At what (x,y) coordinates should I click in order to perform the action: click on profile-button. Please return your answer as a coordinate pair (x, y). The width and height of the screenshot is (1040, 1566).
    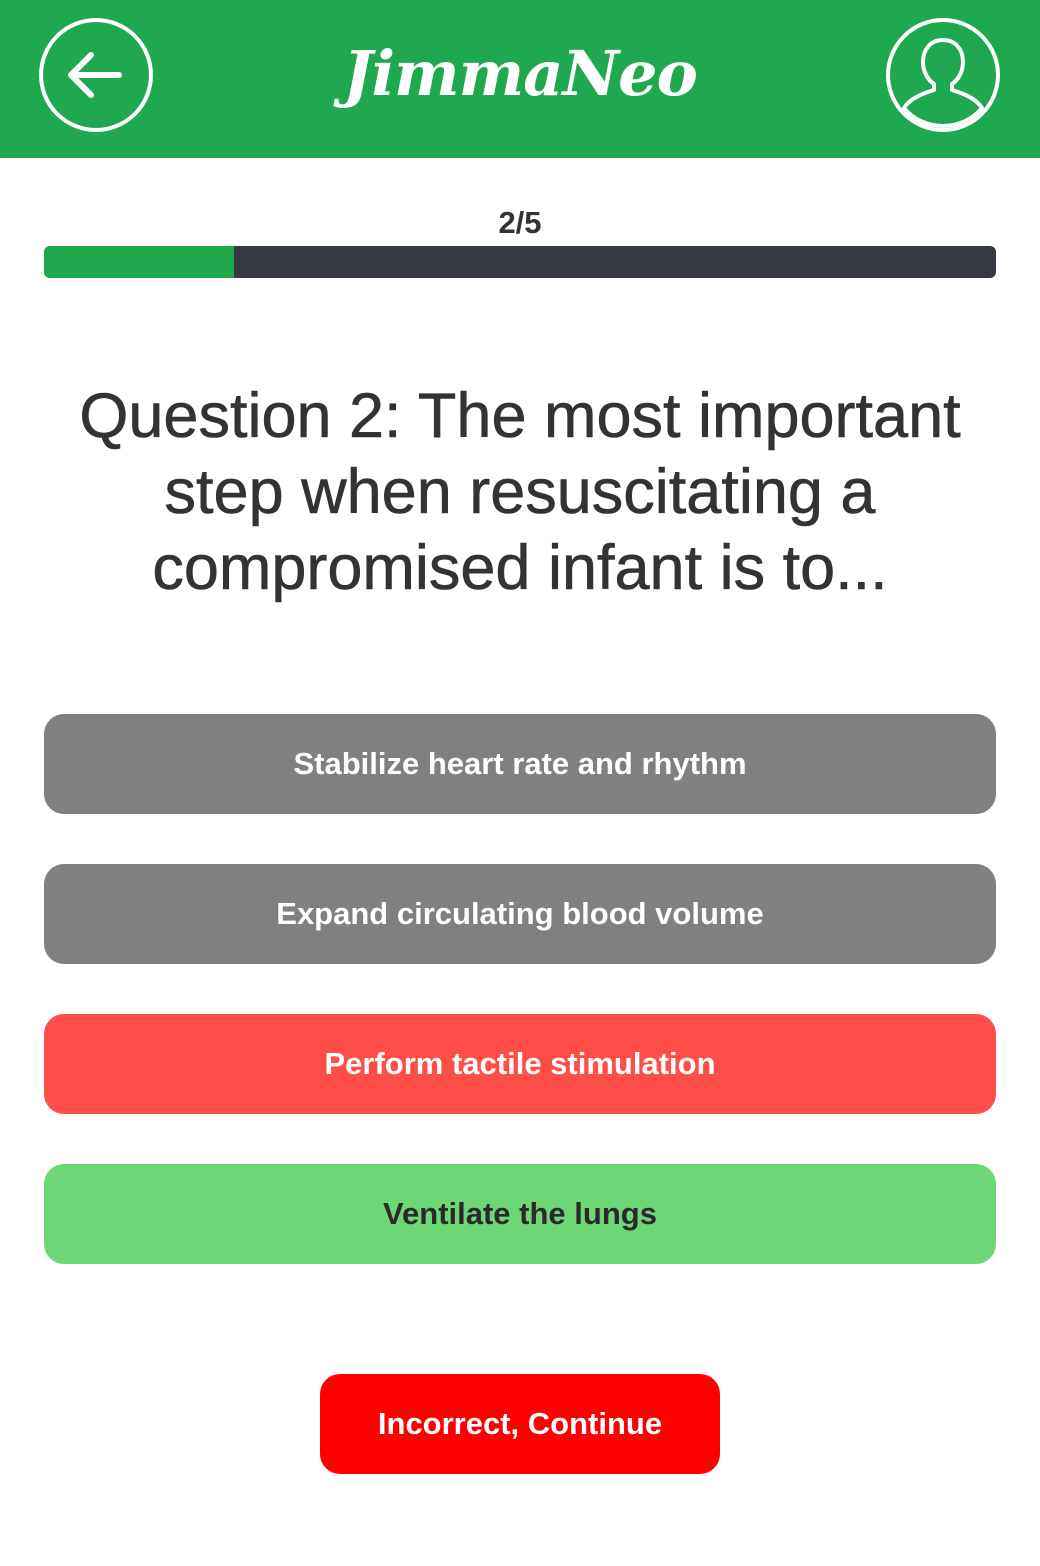
    Looking at the image, I should click on (943, 75).